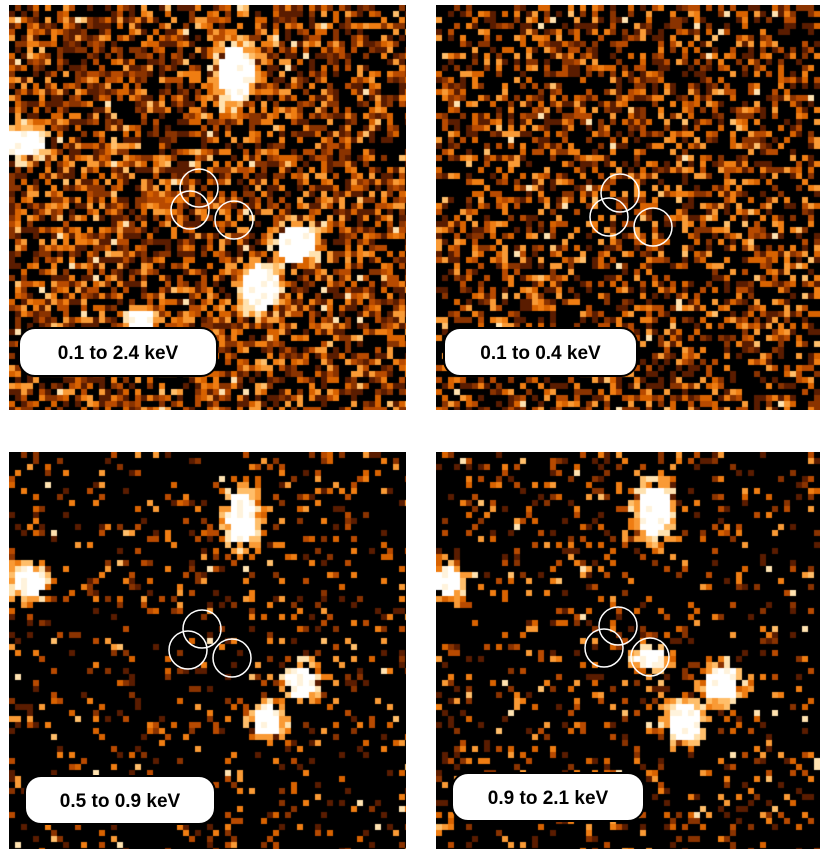 This screenshot has height=849, width=820. Describe the element at coordinates (540, 352) in the screenshot. I see `energy-band-label: 0.1 to 0.4 keV` at that location.